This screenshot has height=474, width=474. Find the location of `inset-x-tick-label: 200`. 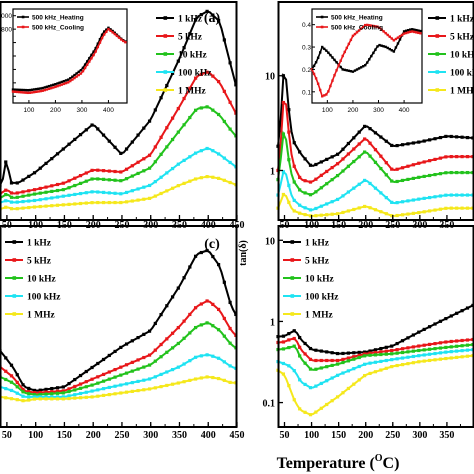

inset-x-tick-label: 200 is located at coordinates (353, 110).